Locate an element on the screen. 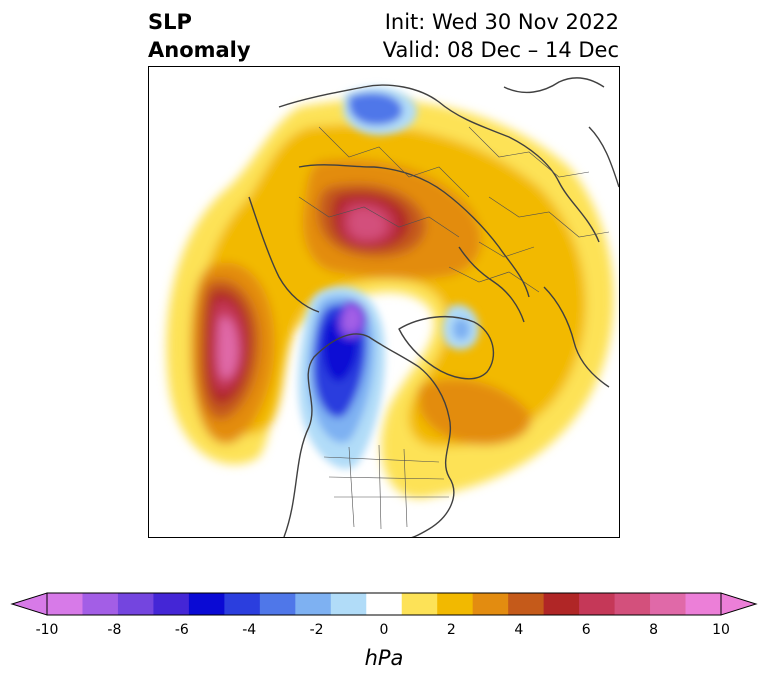  colorbar is located at coordinates (384, 604).